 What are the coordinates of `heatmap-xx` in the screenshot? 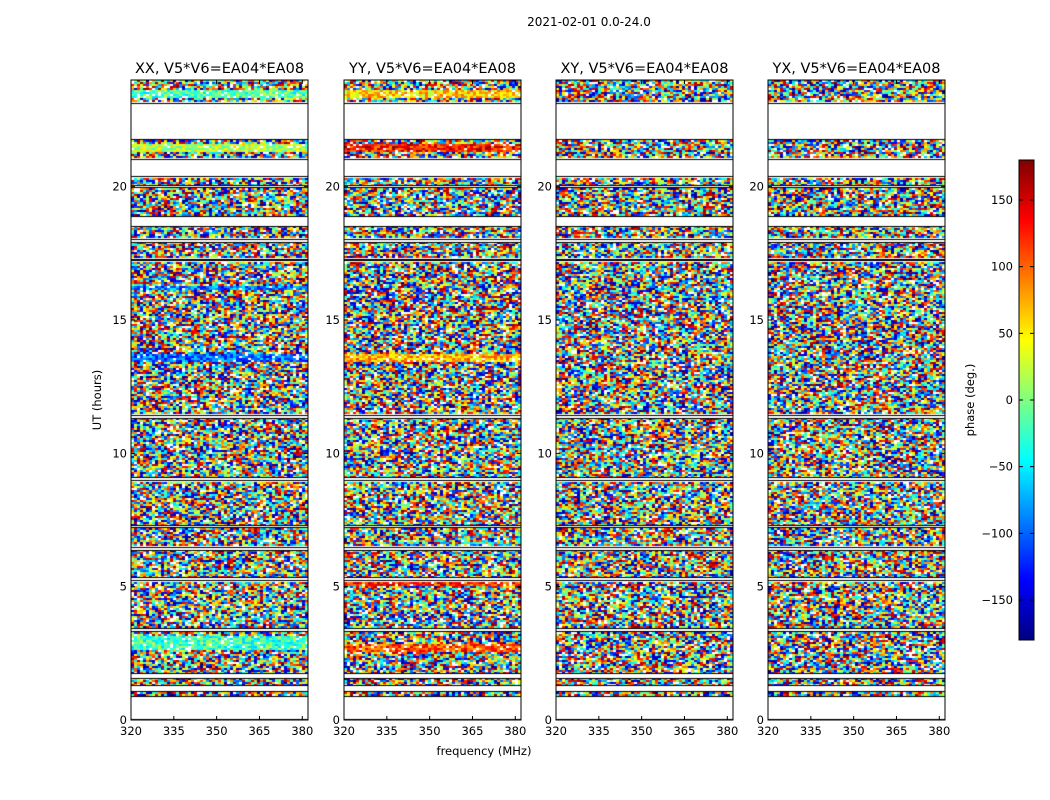 It's located at (219, 400).